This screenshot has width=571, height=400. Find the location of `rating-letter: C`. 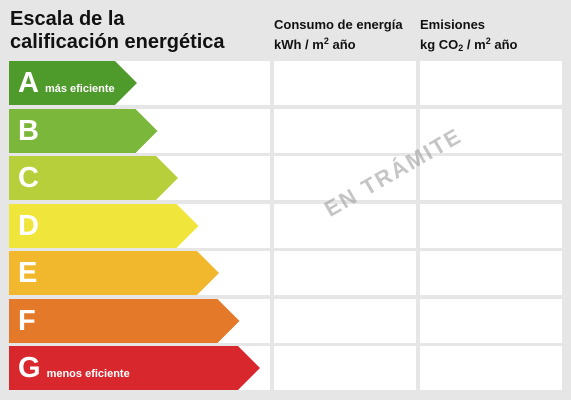

rating-letter: C is located at coordinates (28, 178).